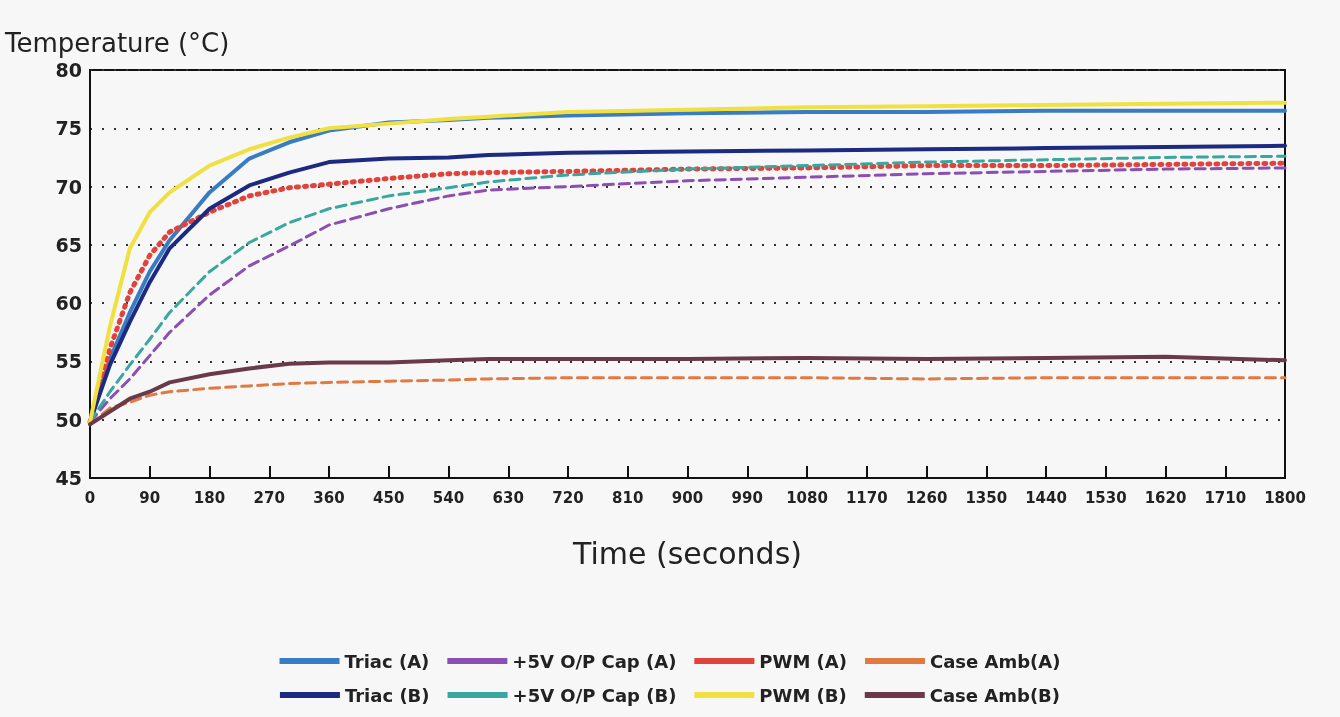  I want to click on y-tick-label: 80, so click(68, 70).